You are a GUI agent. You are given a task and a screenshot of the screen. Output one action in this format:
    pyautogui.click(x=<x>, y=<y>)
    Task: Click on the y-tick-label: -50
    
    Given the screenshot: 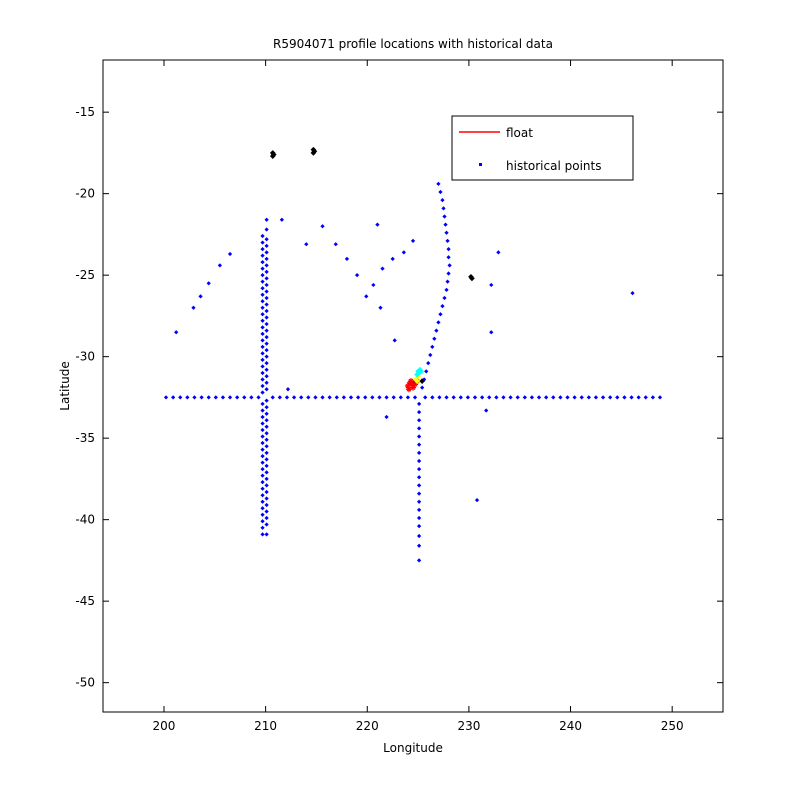 What is the action you would take?
    pyautogui.click(x=85, y=683)
    